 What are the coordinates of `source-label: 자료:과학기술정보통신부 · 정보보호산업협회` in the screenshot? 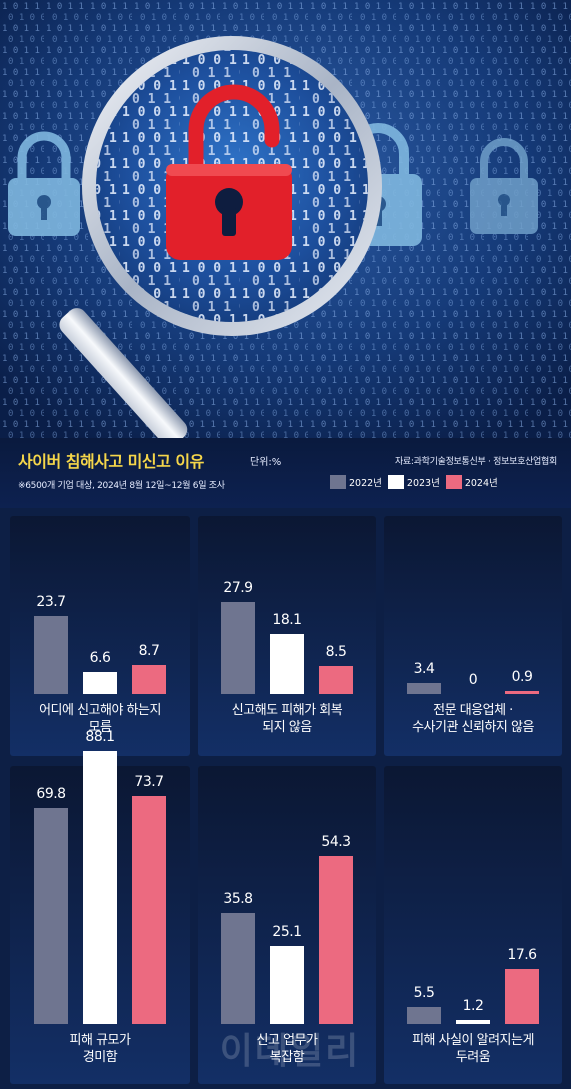 It's located at (475, 462).